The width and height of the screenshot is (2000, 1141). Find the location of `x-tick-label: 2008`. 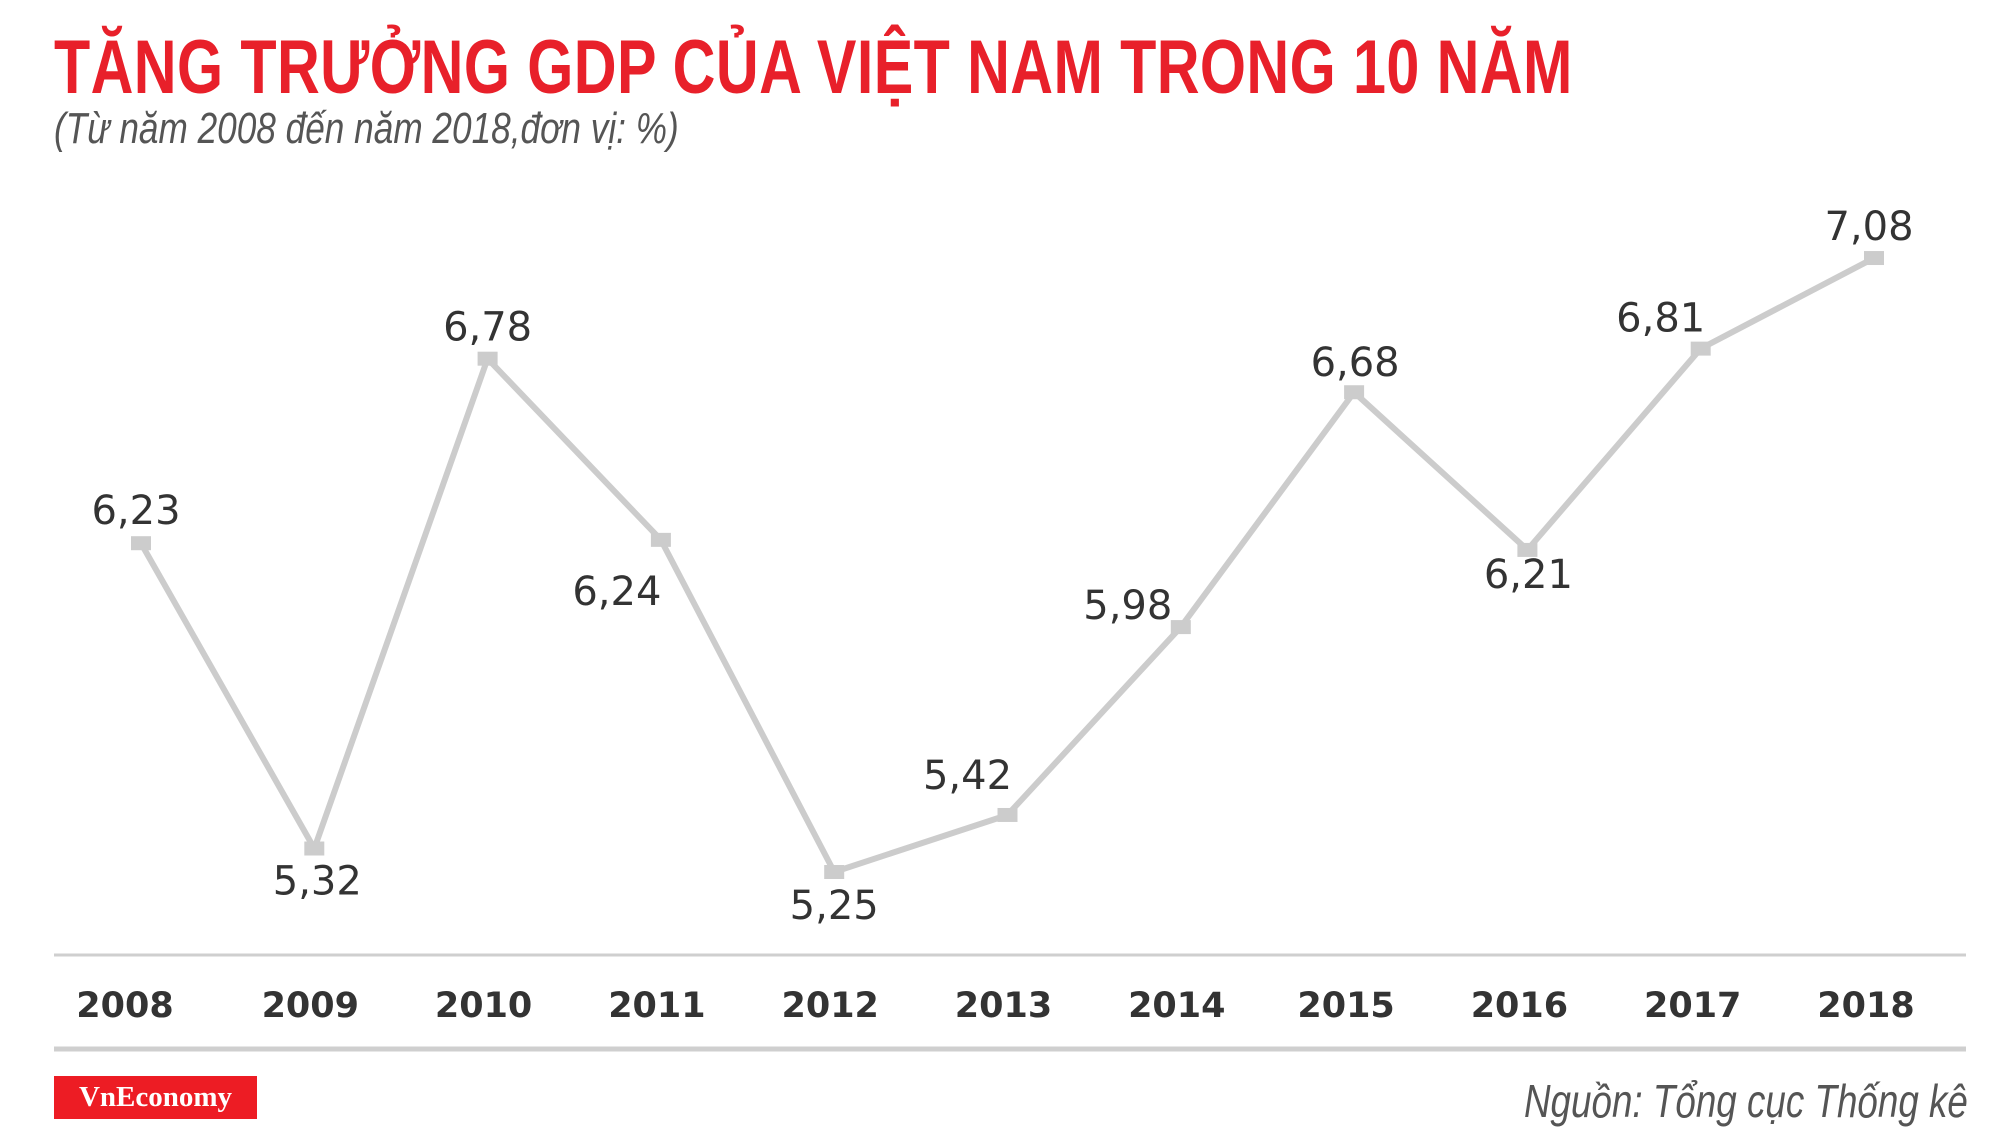

x-tick-label: 2008 is located at coordinates (124, 1006).